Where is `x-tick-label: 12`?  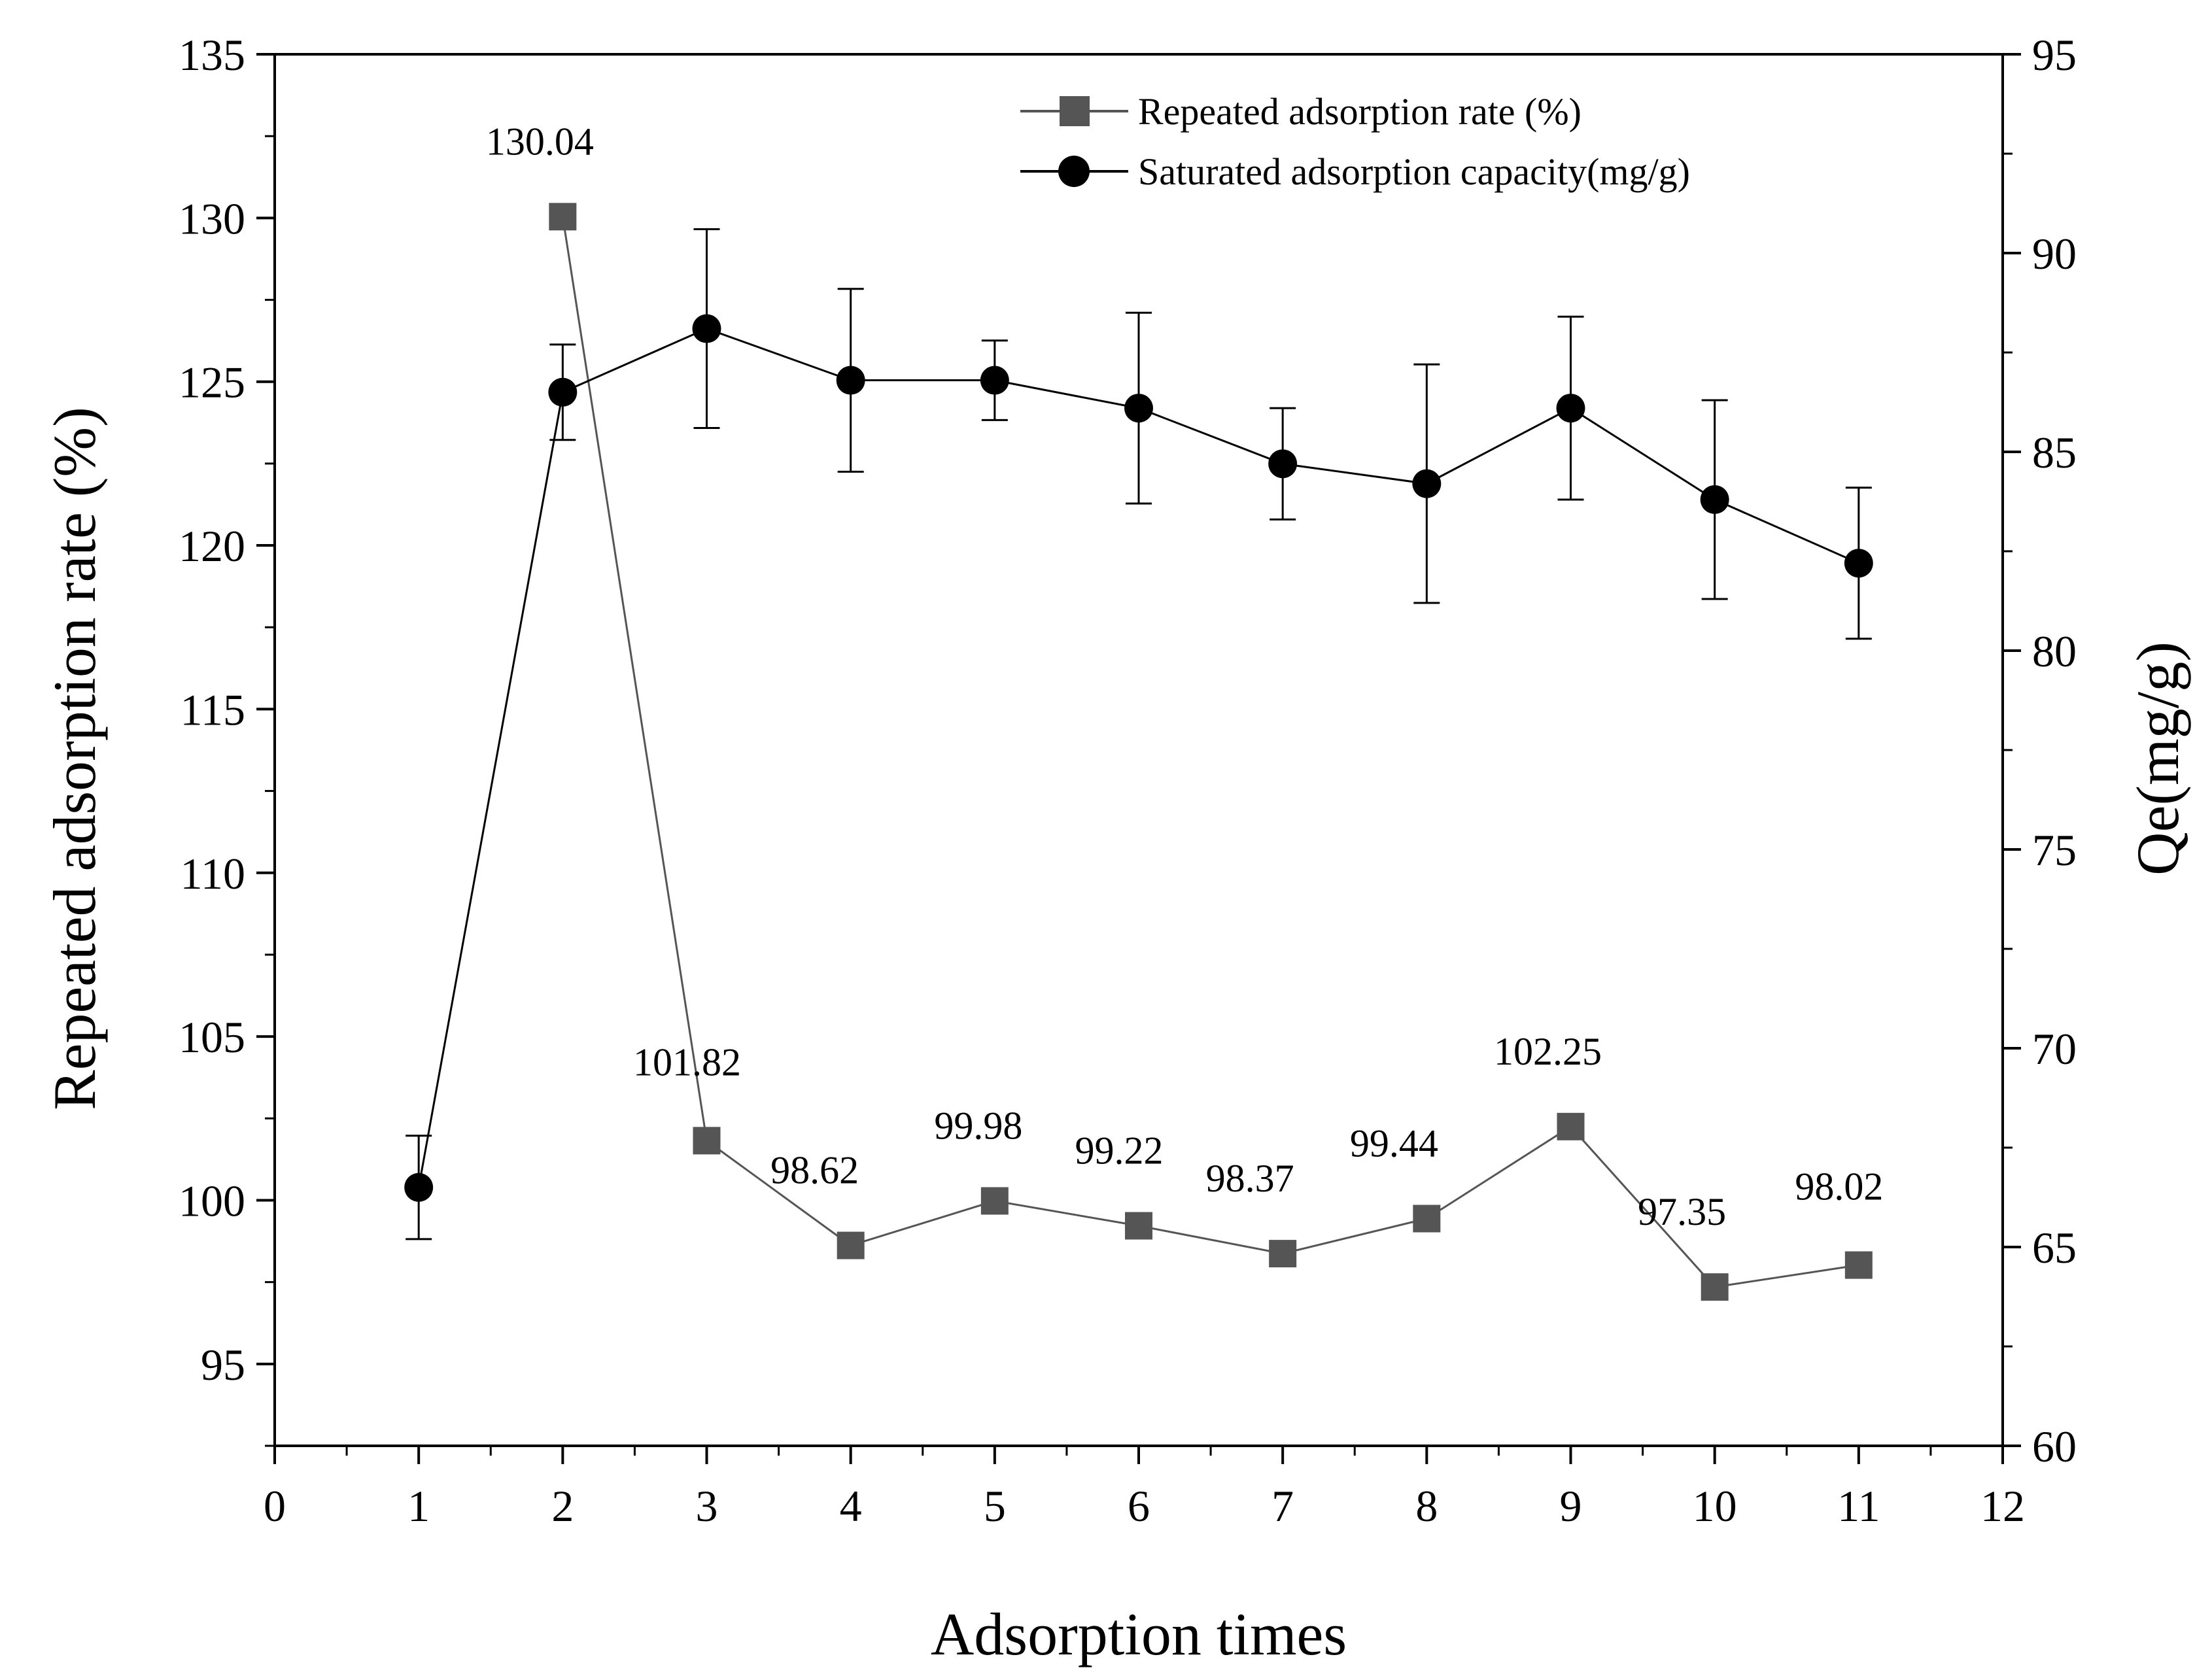
x-tick-label: 12 is located at coordinates (2003, 1506).